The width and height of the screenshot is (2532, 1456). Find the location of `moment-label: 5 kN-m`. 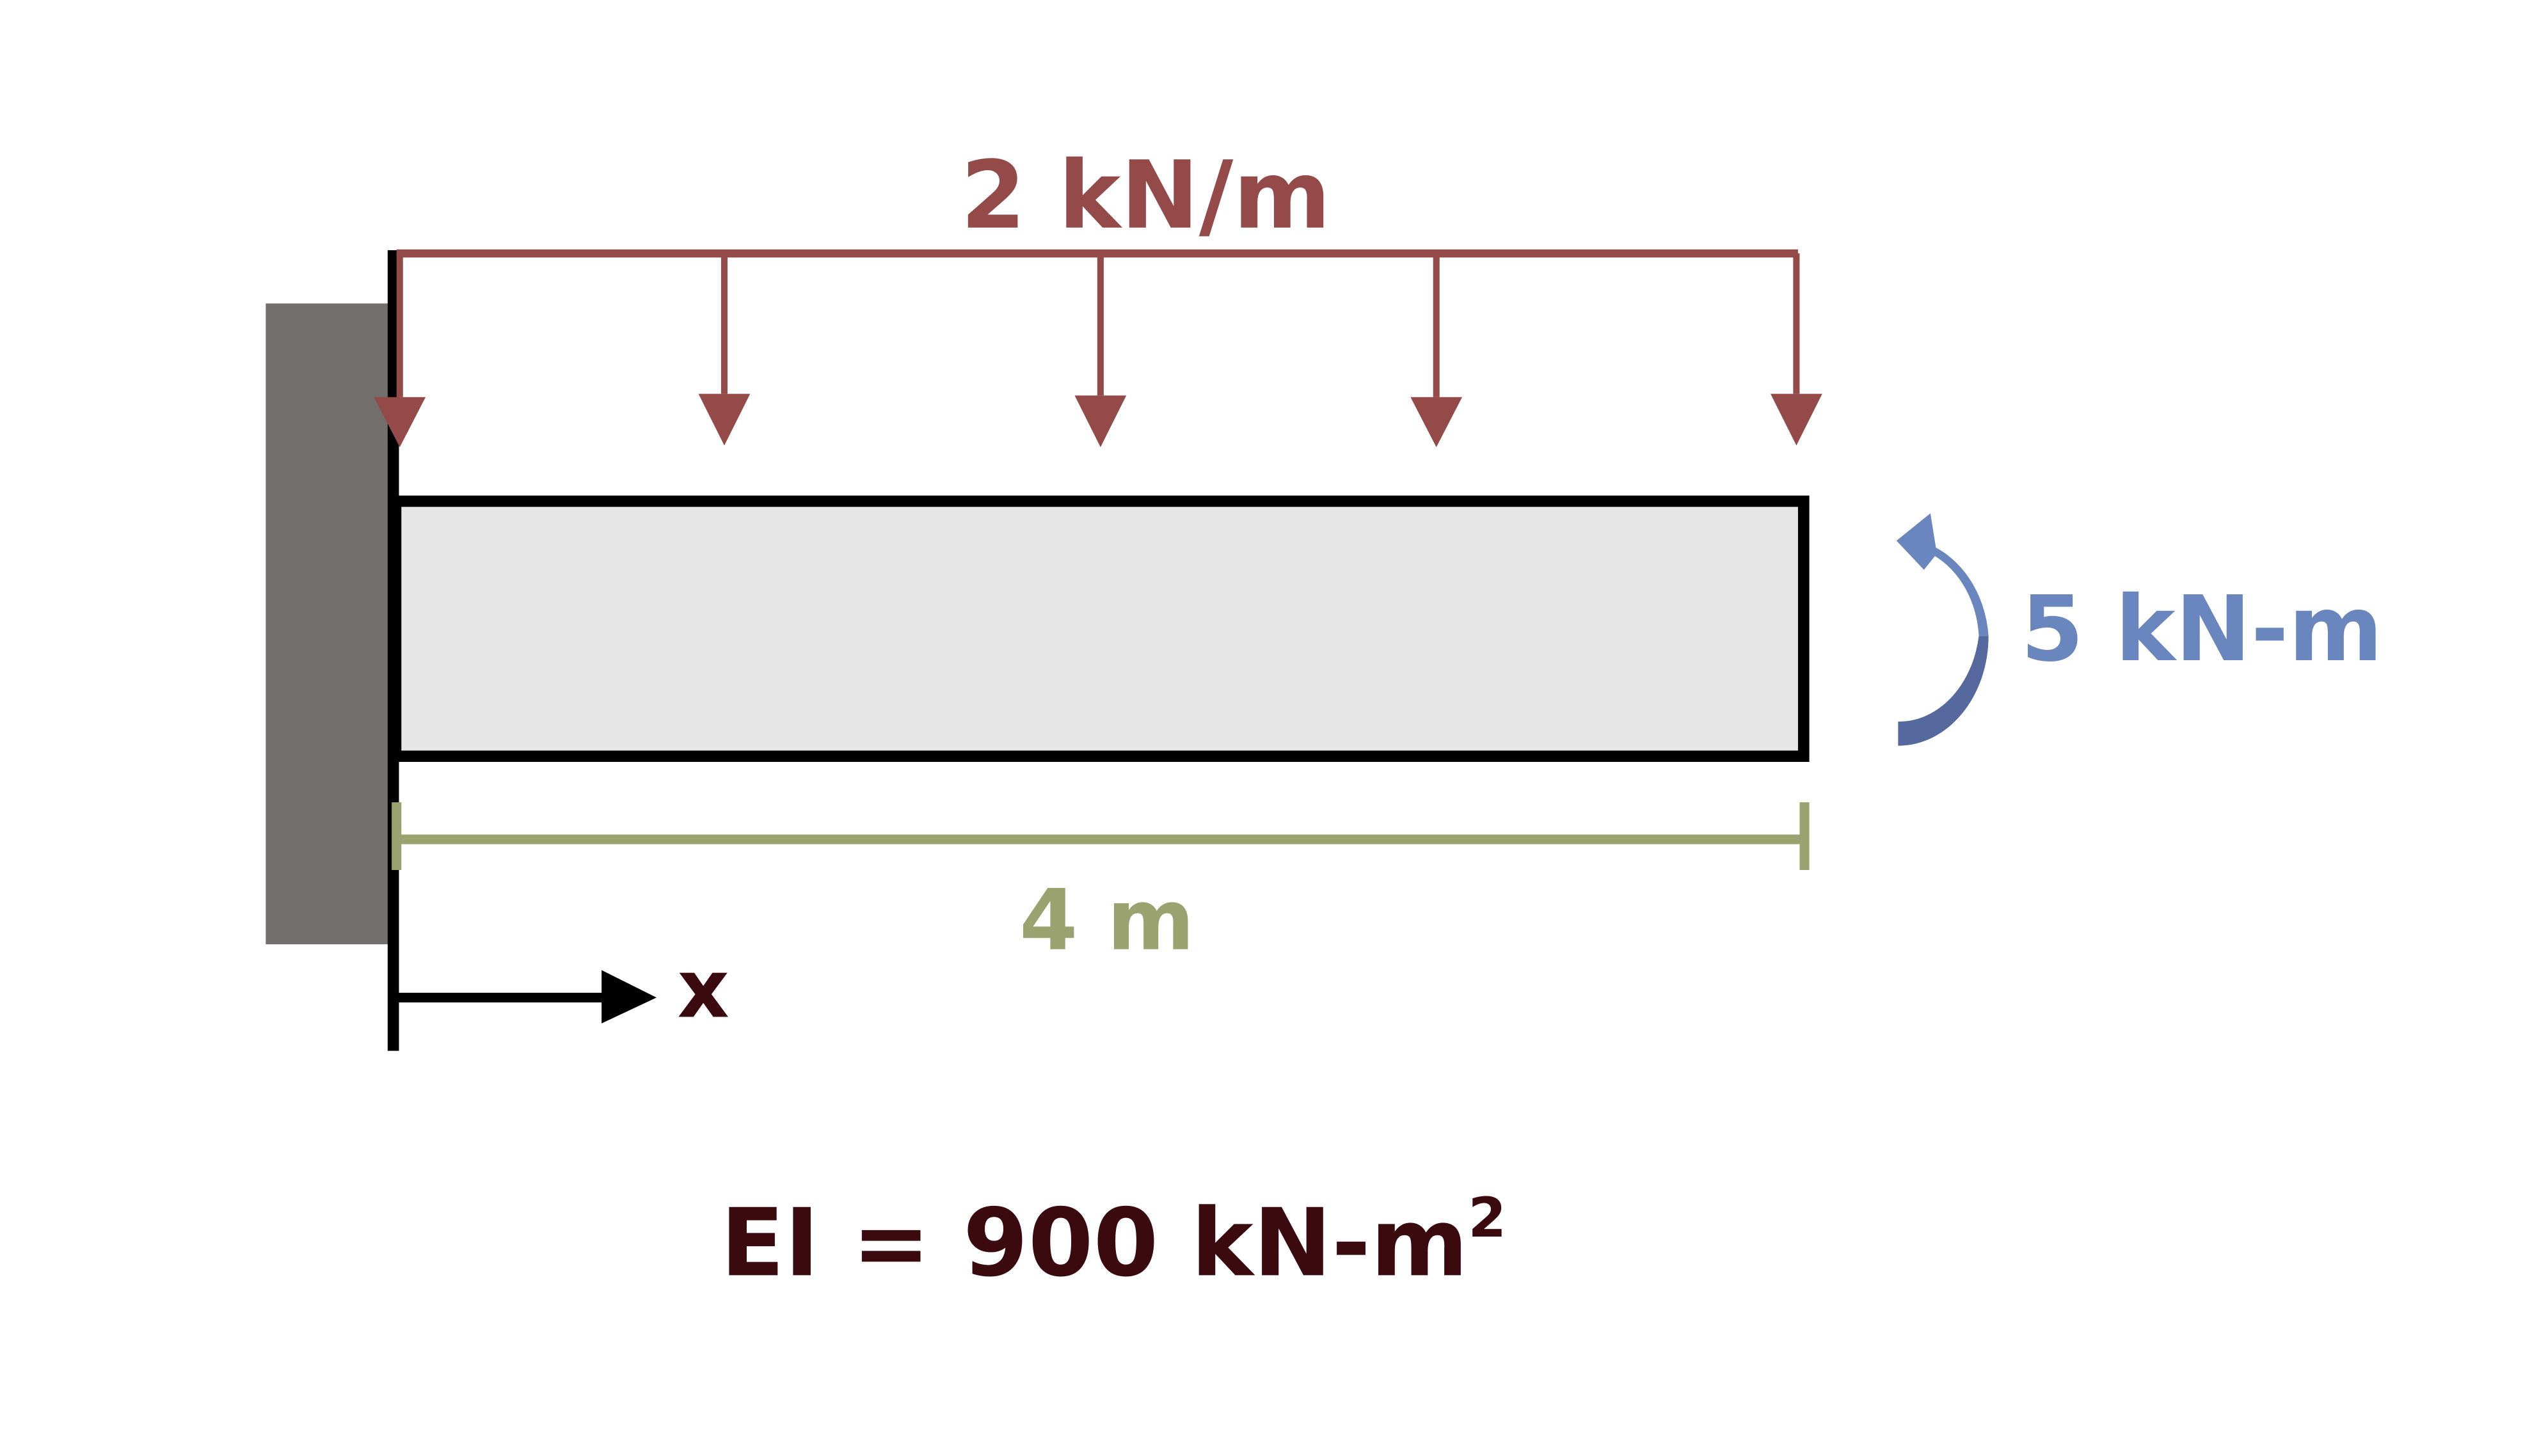

moment-label: 5 kN-m is located at coordinates (2202, 629).